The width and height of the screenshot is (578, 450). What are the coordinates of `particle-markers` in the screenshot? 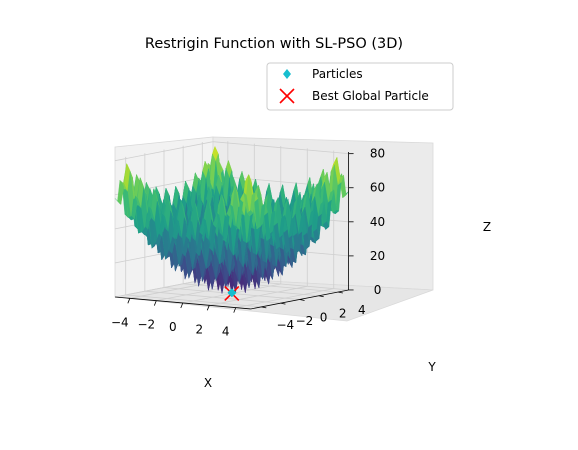 It's located at (232, 293).